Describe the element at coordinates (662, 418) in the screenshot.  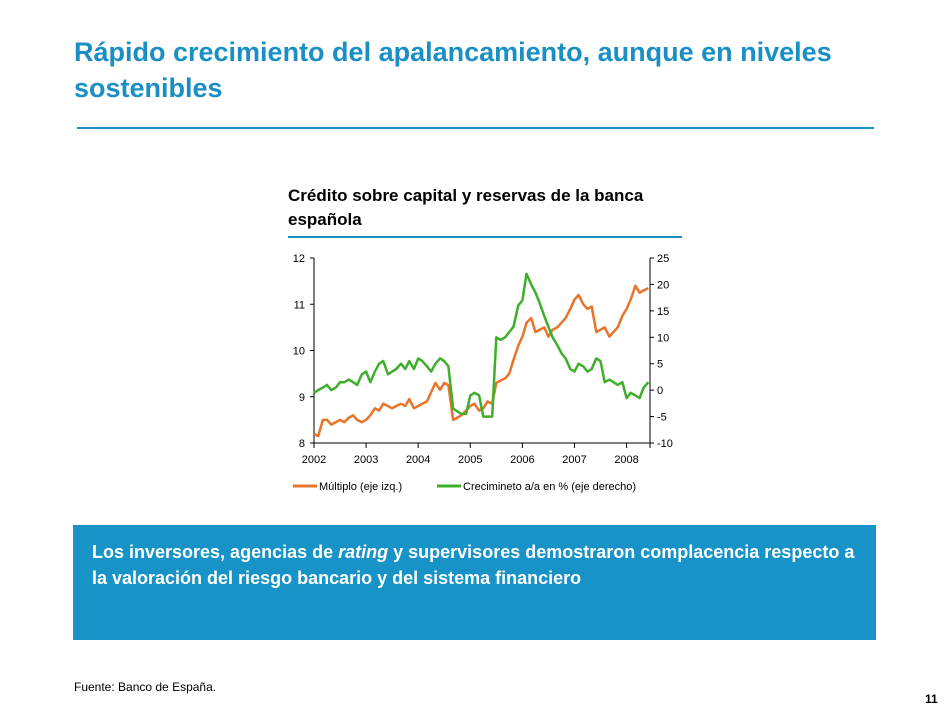
I see `right-y-tick-label: -5` at that location.